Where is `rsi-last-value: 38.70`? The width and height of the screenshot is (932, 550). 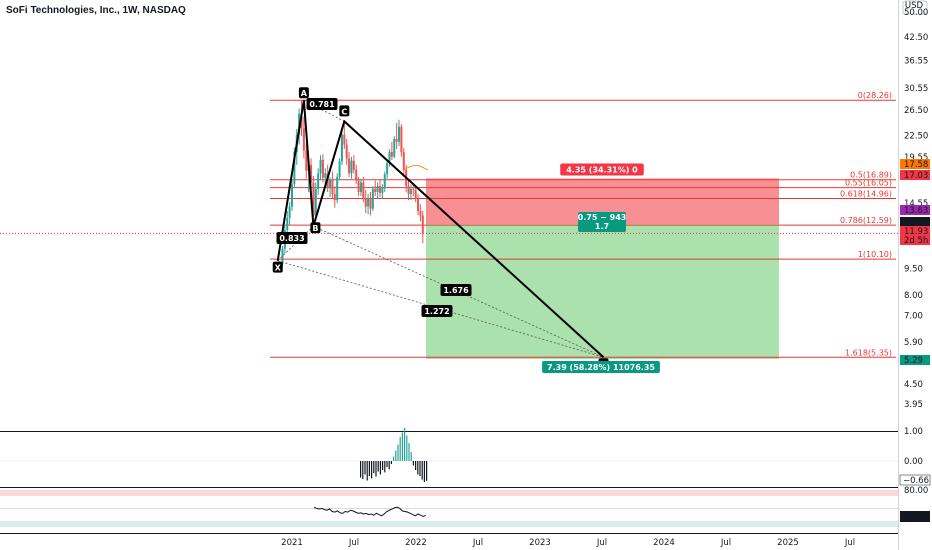
rsi-last-value: 38.70 is located at coordinates (915, 516).